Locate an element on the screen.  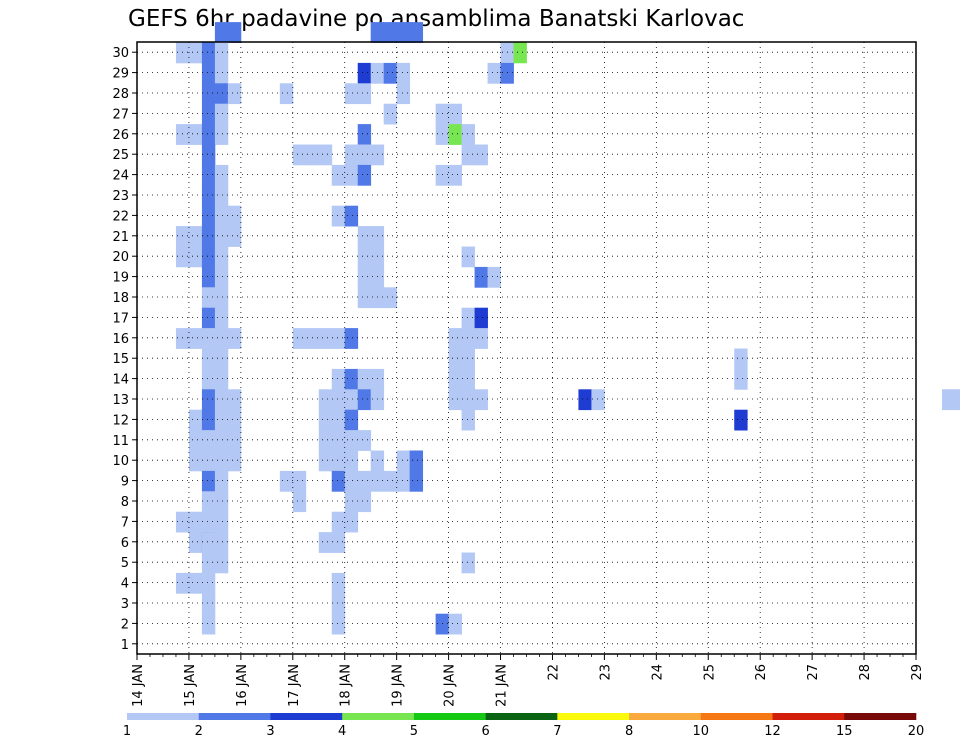
colorbar-label: 4 is located at coordinates (342, 731).